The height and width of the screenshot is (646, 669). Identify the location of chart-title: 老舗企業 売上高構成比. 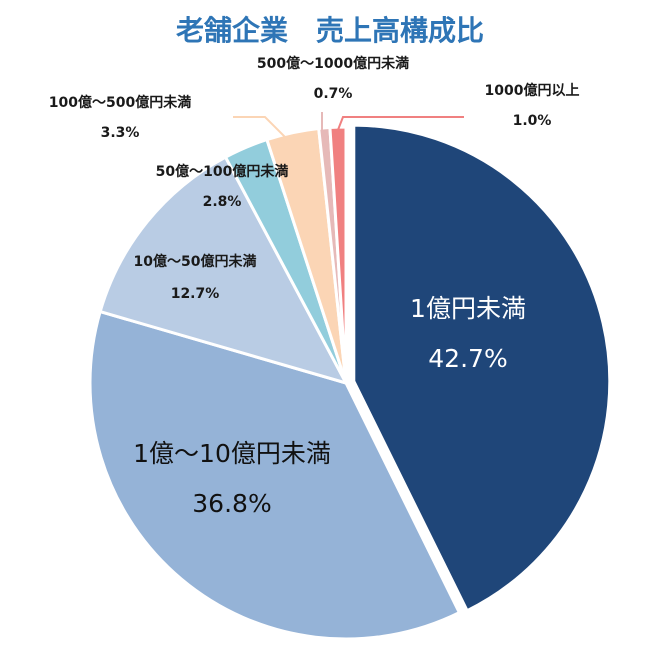
(330, 30).